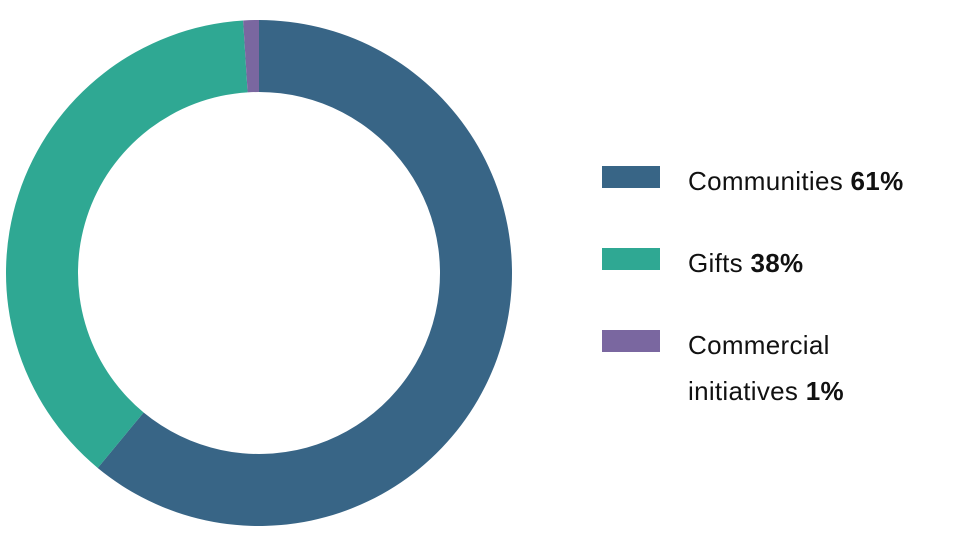 The image size is (966, 543). What do you see at coordinates (777, 263) in the screenshot?
I see `legend-value: 38%` at bounding box center [777, 263].